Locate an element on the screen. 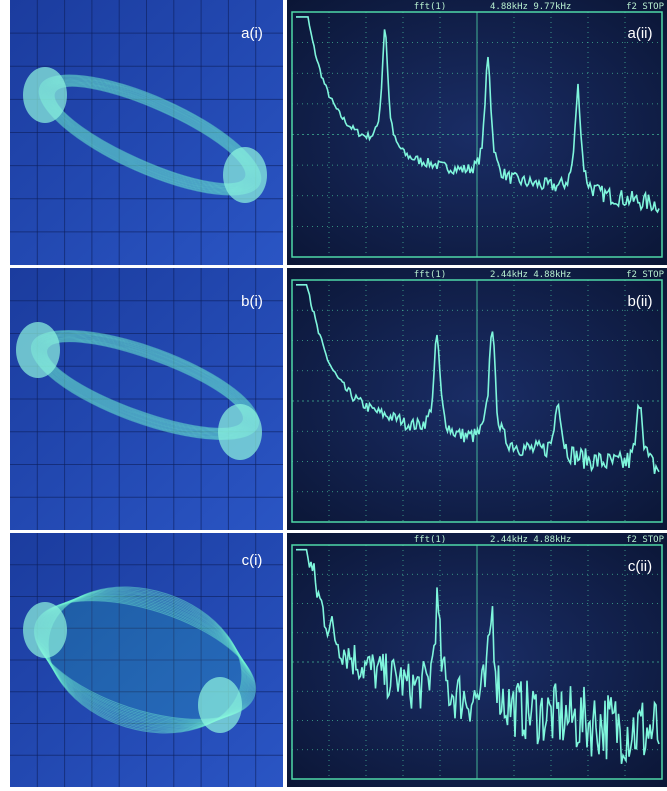  panel-label: c(i) is located at coordinates (252, 560).